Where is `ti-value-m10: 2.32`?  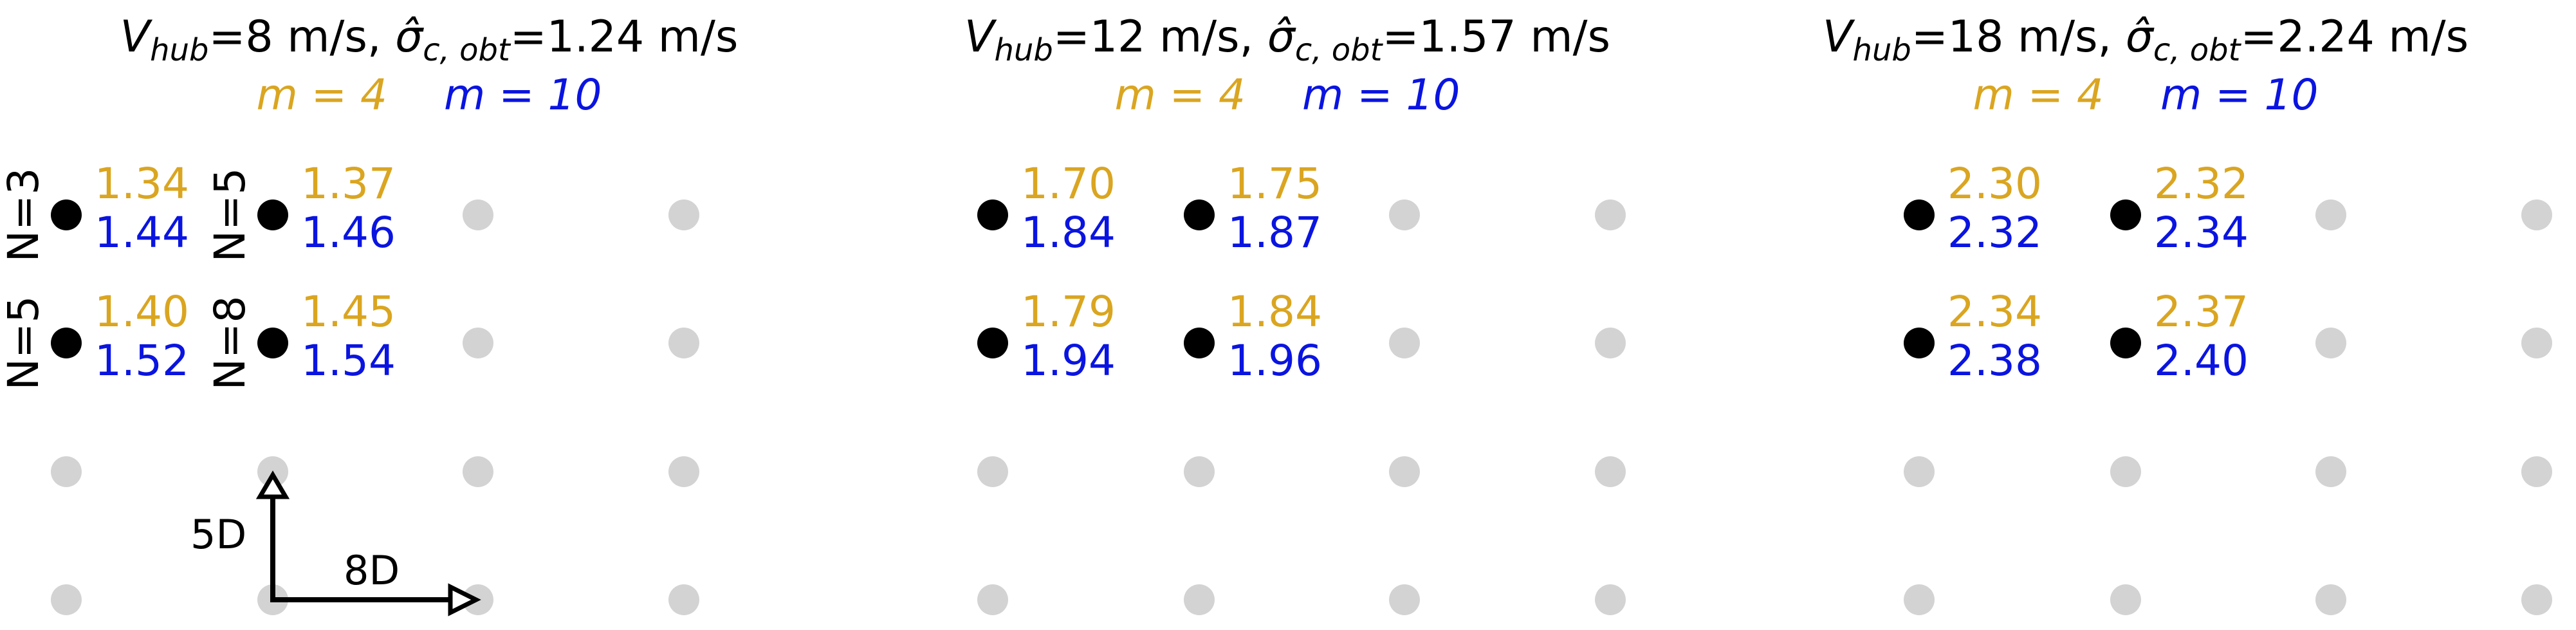 ti-value-m10: 2.32 is located at coordinates (1994, 232).